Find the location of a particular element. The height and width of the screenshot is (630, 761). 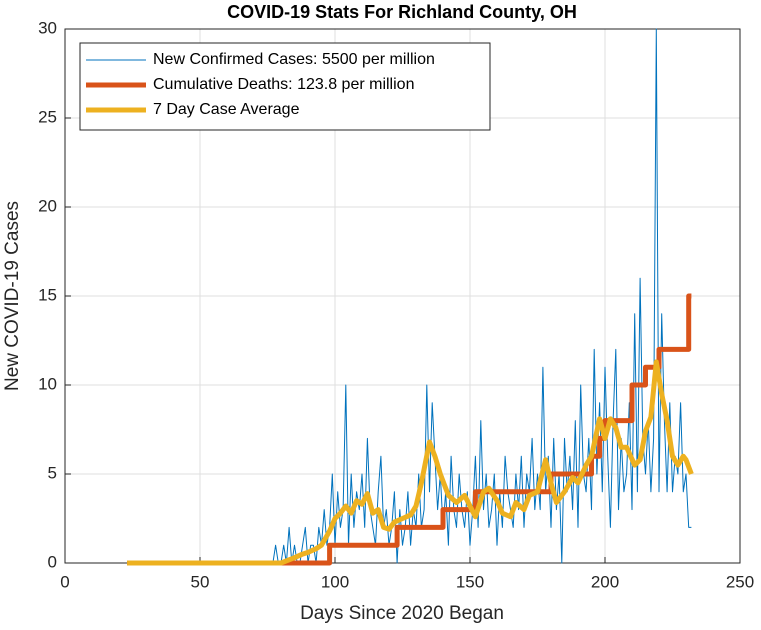

y-tick-label: 0 is located at coordinates (52, 561).